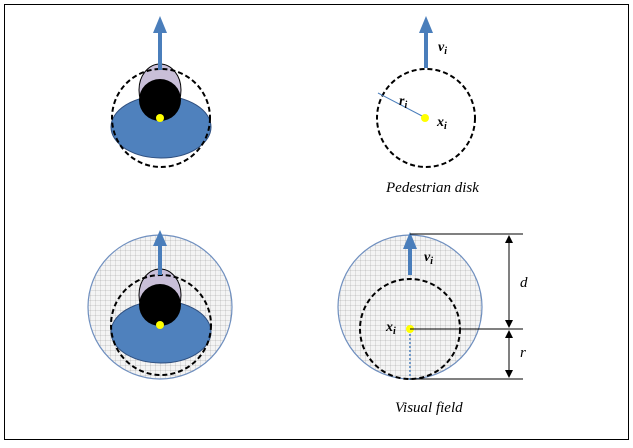 The width and height of the screenshot is (633, 448). Describe the element at coordinates (403, 102) in the screenshot. I see `radius-label-top: ri` at that location.